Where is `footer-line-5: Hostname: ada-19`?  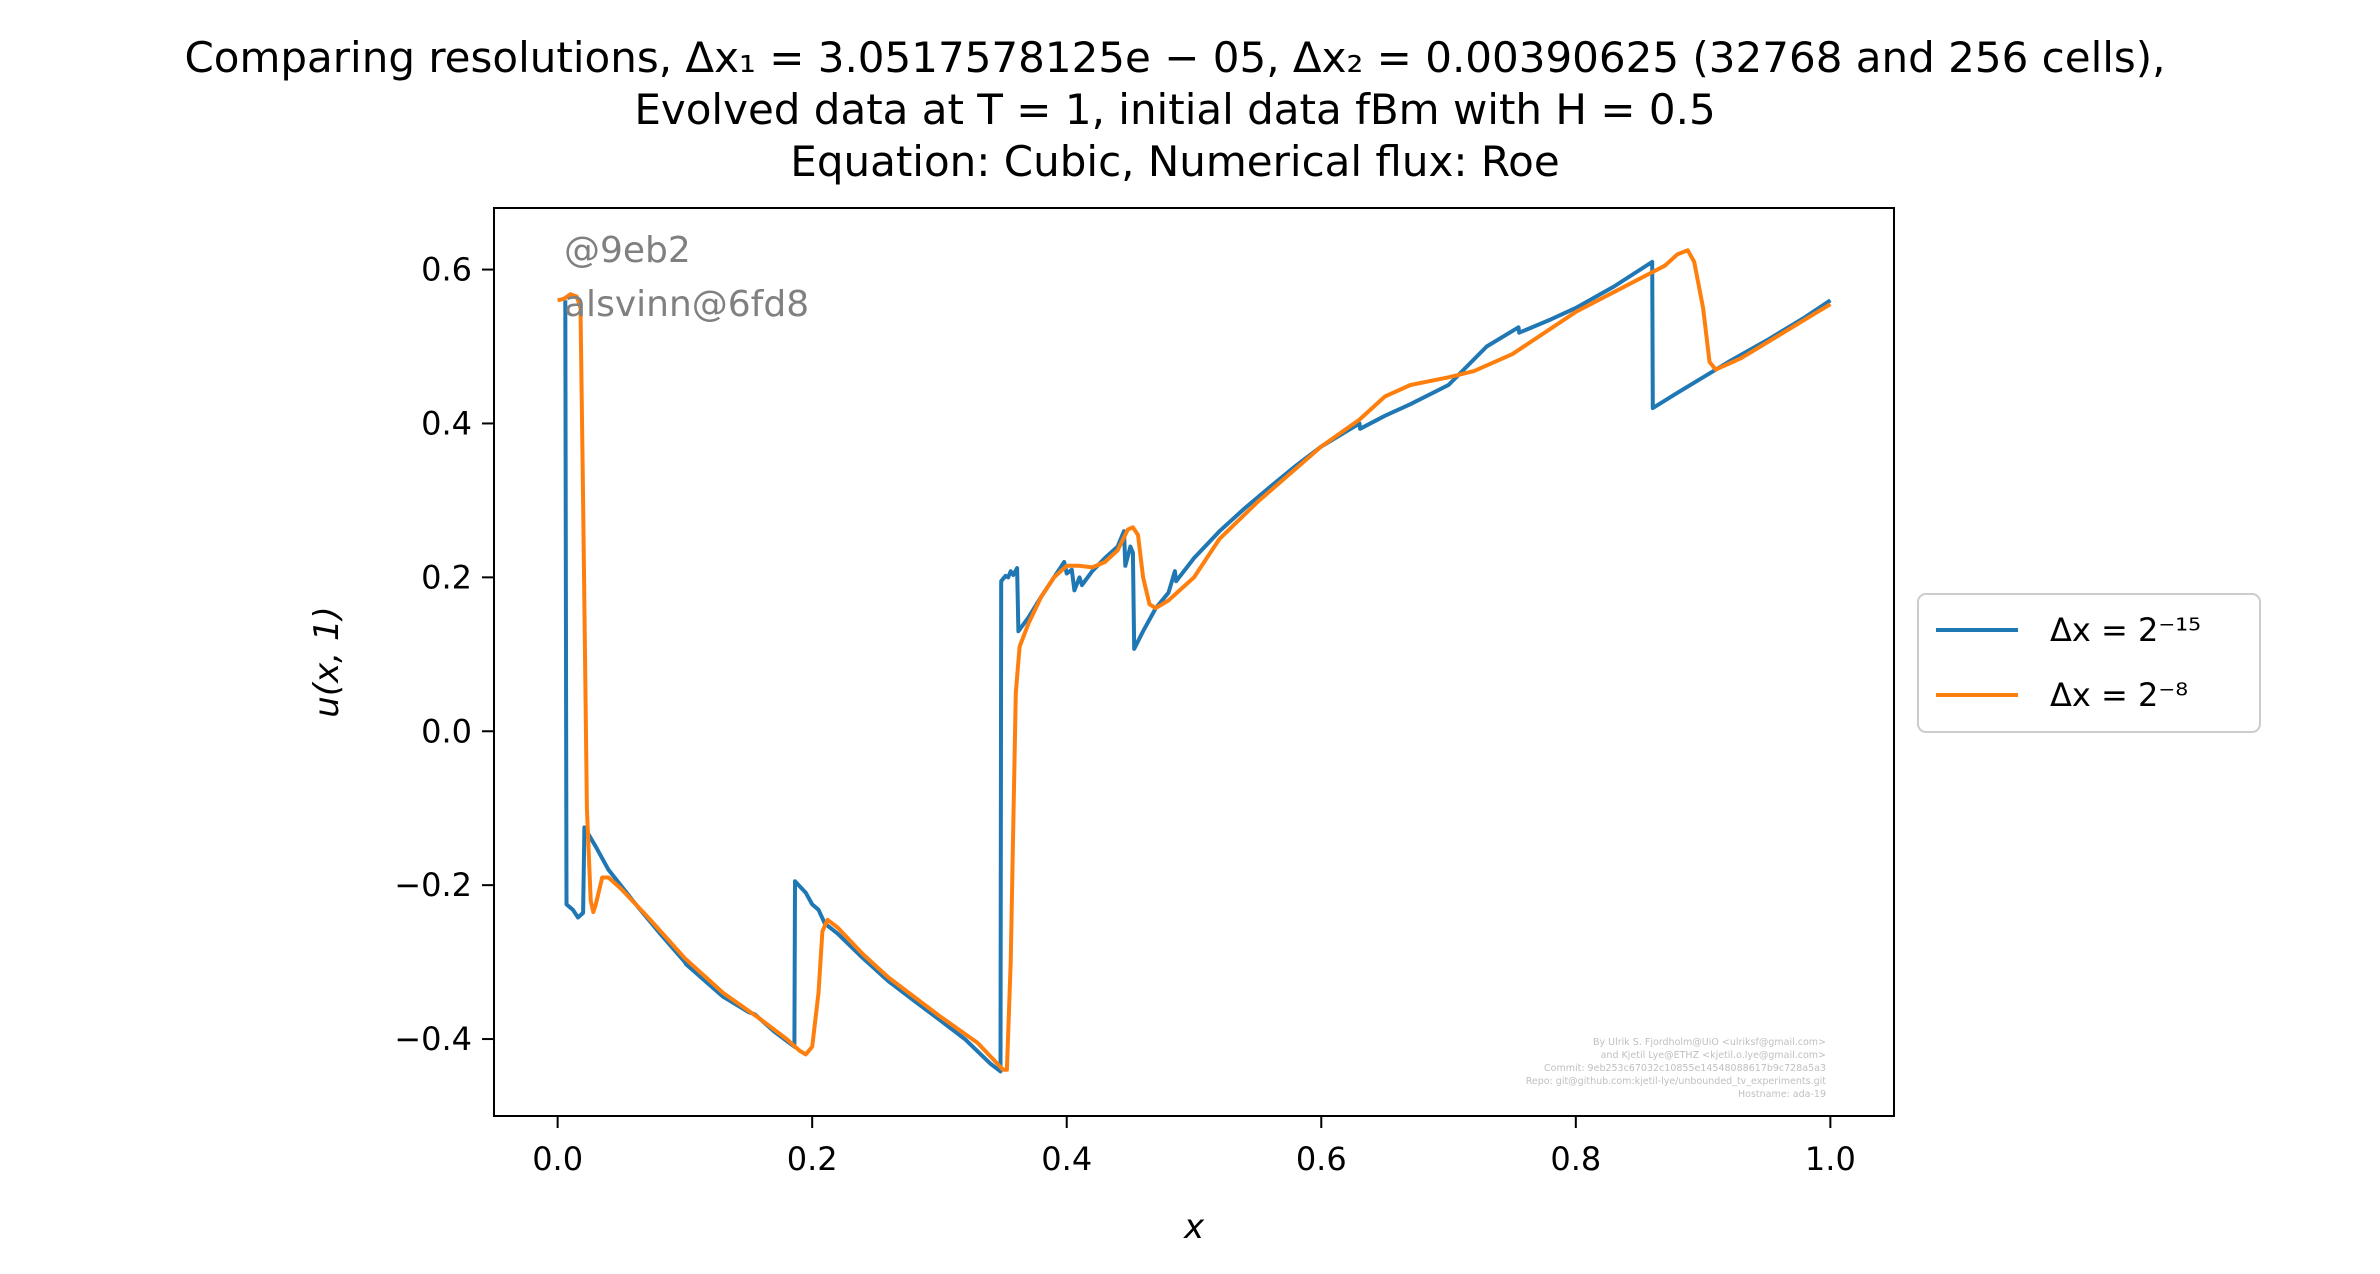
footer-line-5: Hostname: ada-19 is located at coordinates (1782, 1094).